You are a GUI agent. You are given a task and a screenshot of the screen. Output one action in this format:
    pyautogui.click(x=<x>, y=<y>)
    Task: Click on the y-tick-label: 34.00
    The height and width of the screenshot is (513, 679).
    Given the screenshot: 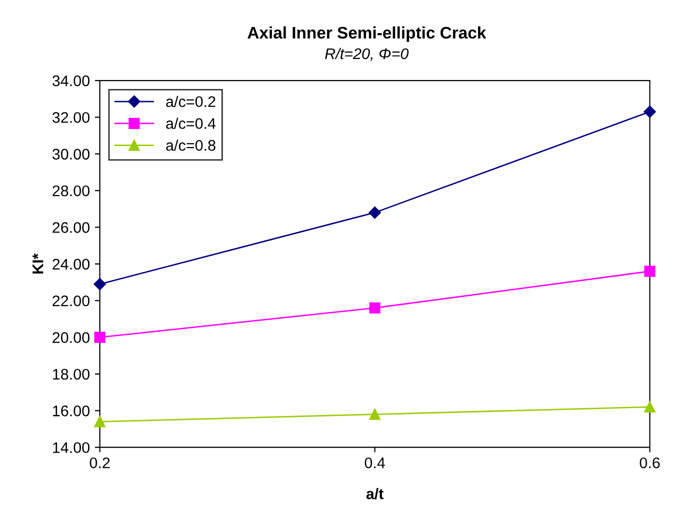 What is the action you would take?
    pyautogui.click(x=71, y=80)
    